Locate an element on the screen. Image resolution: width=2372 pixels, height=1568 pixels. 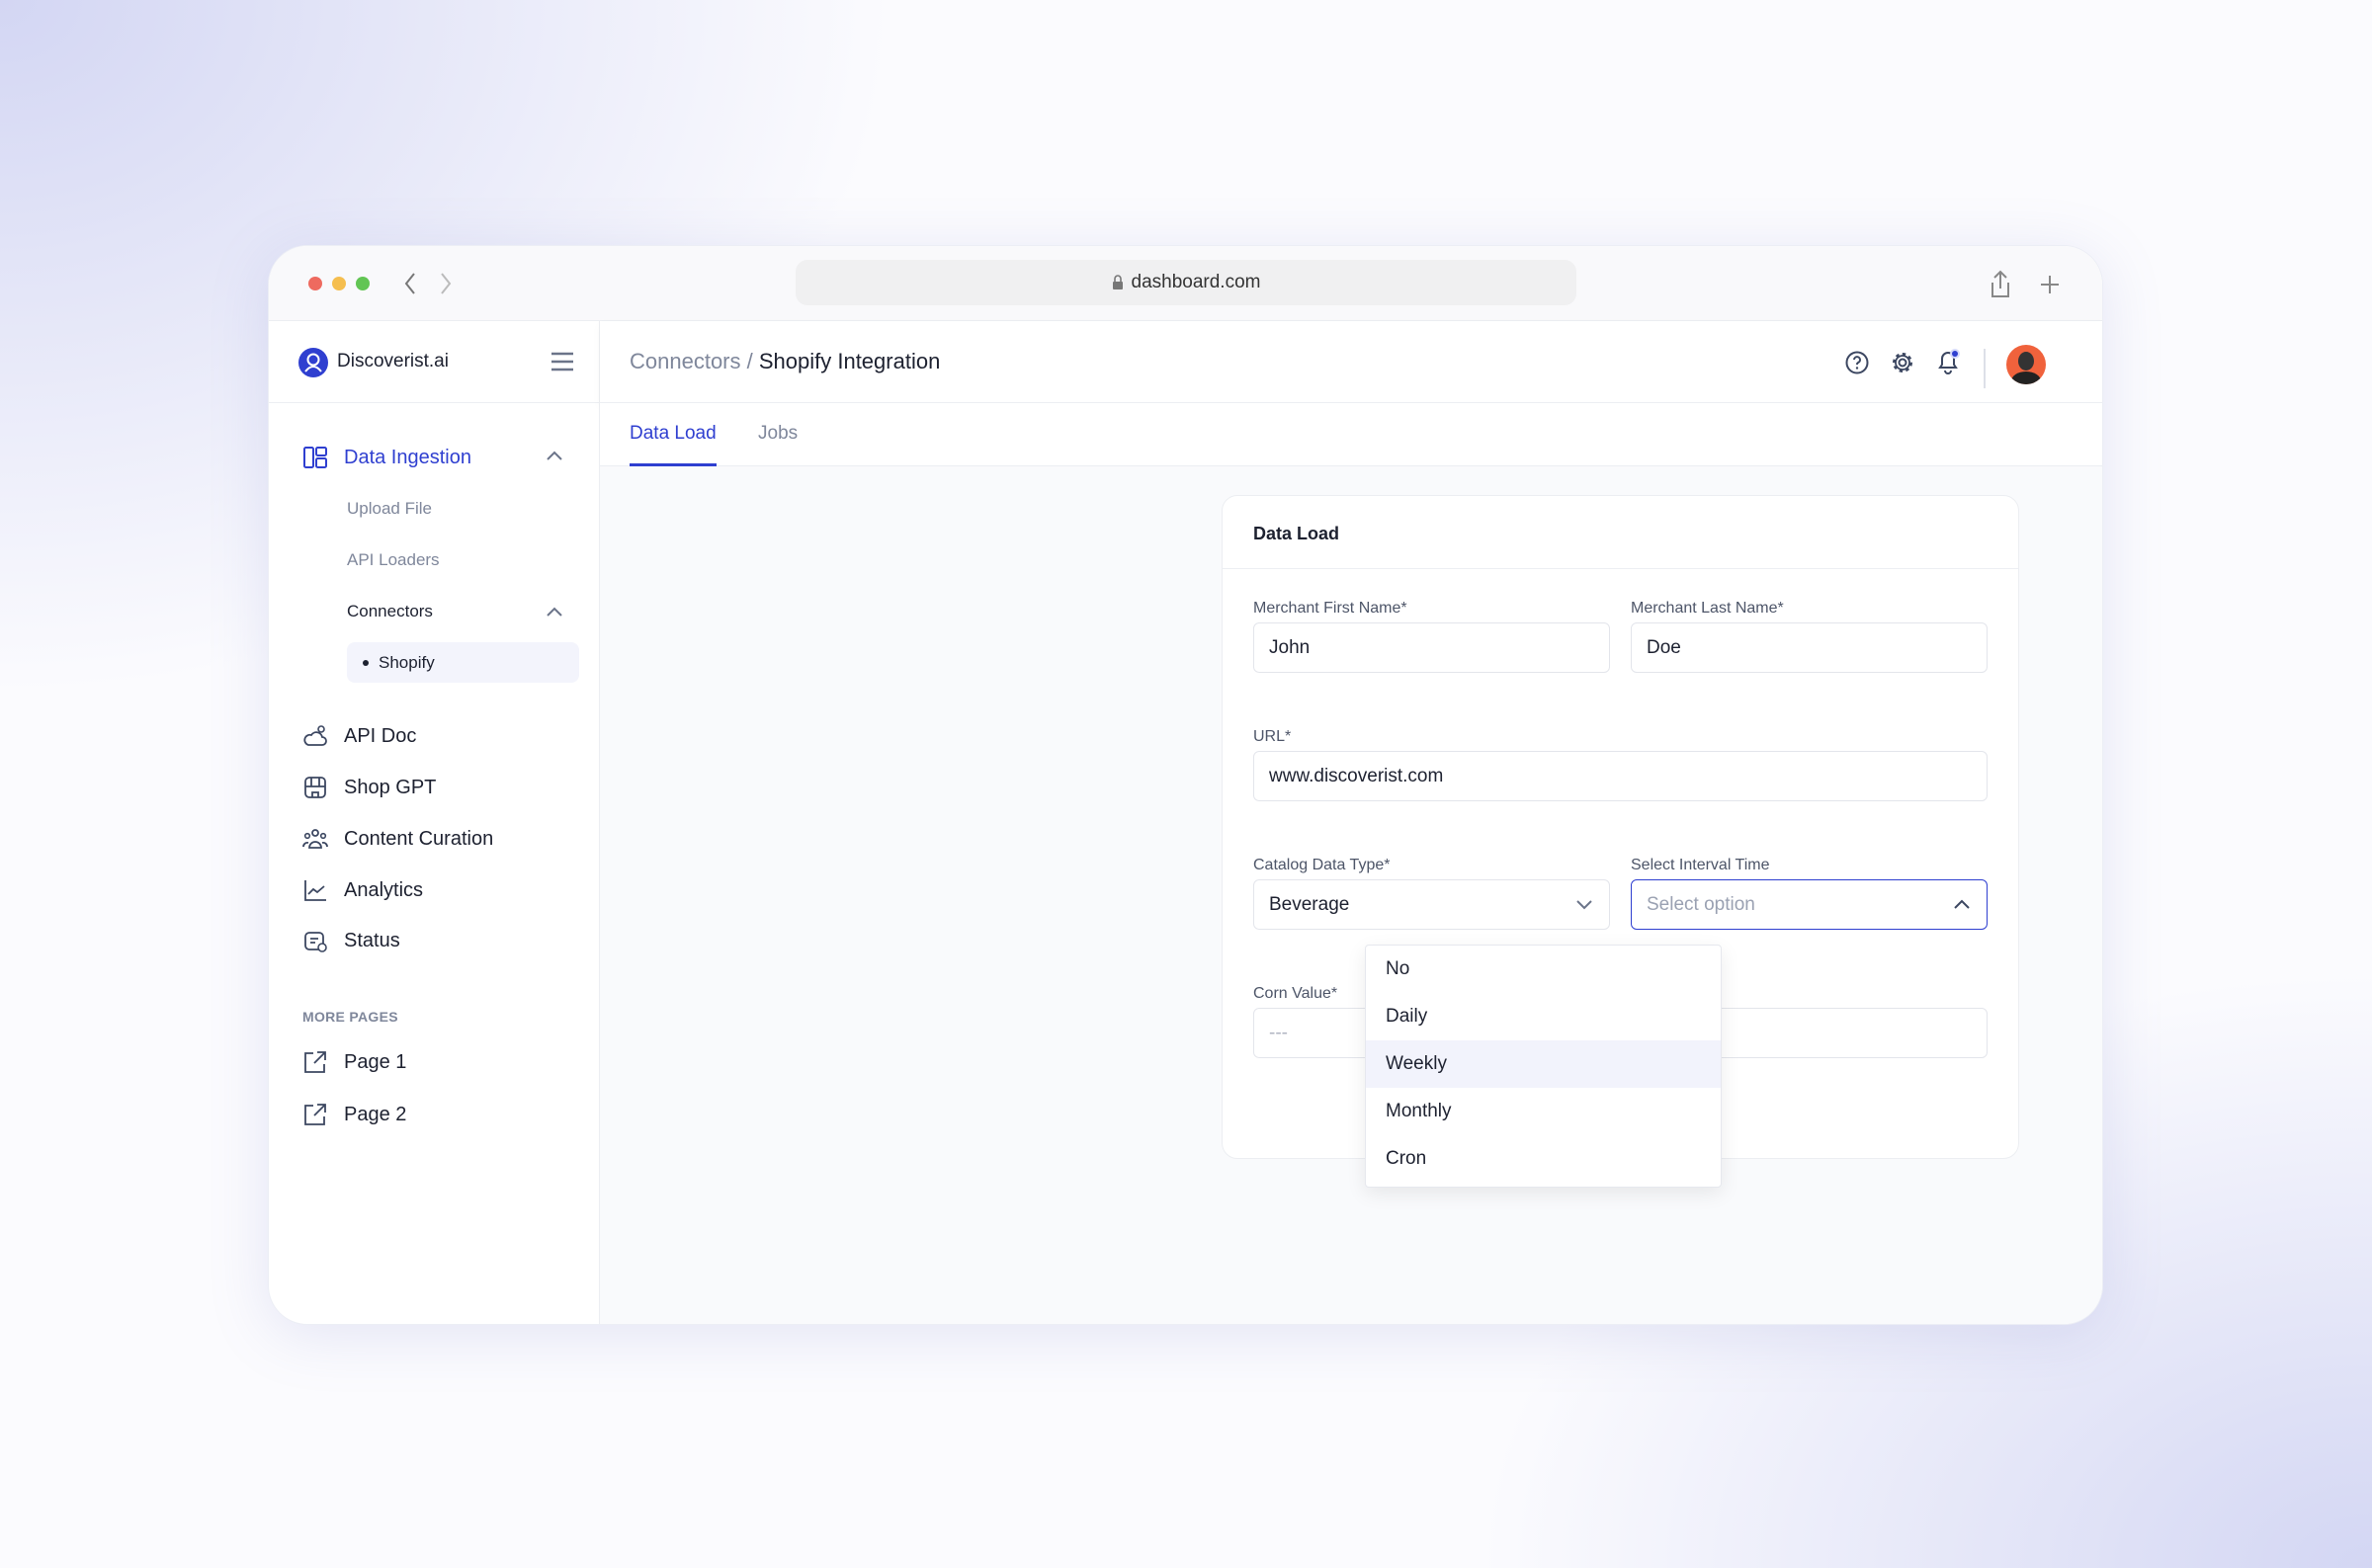
brand-name: Discoverist.ai is located at coordinates (393, 361).